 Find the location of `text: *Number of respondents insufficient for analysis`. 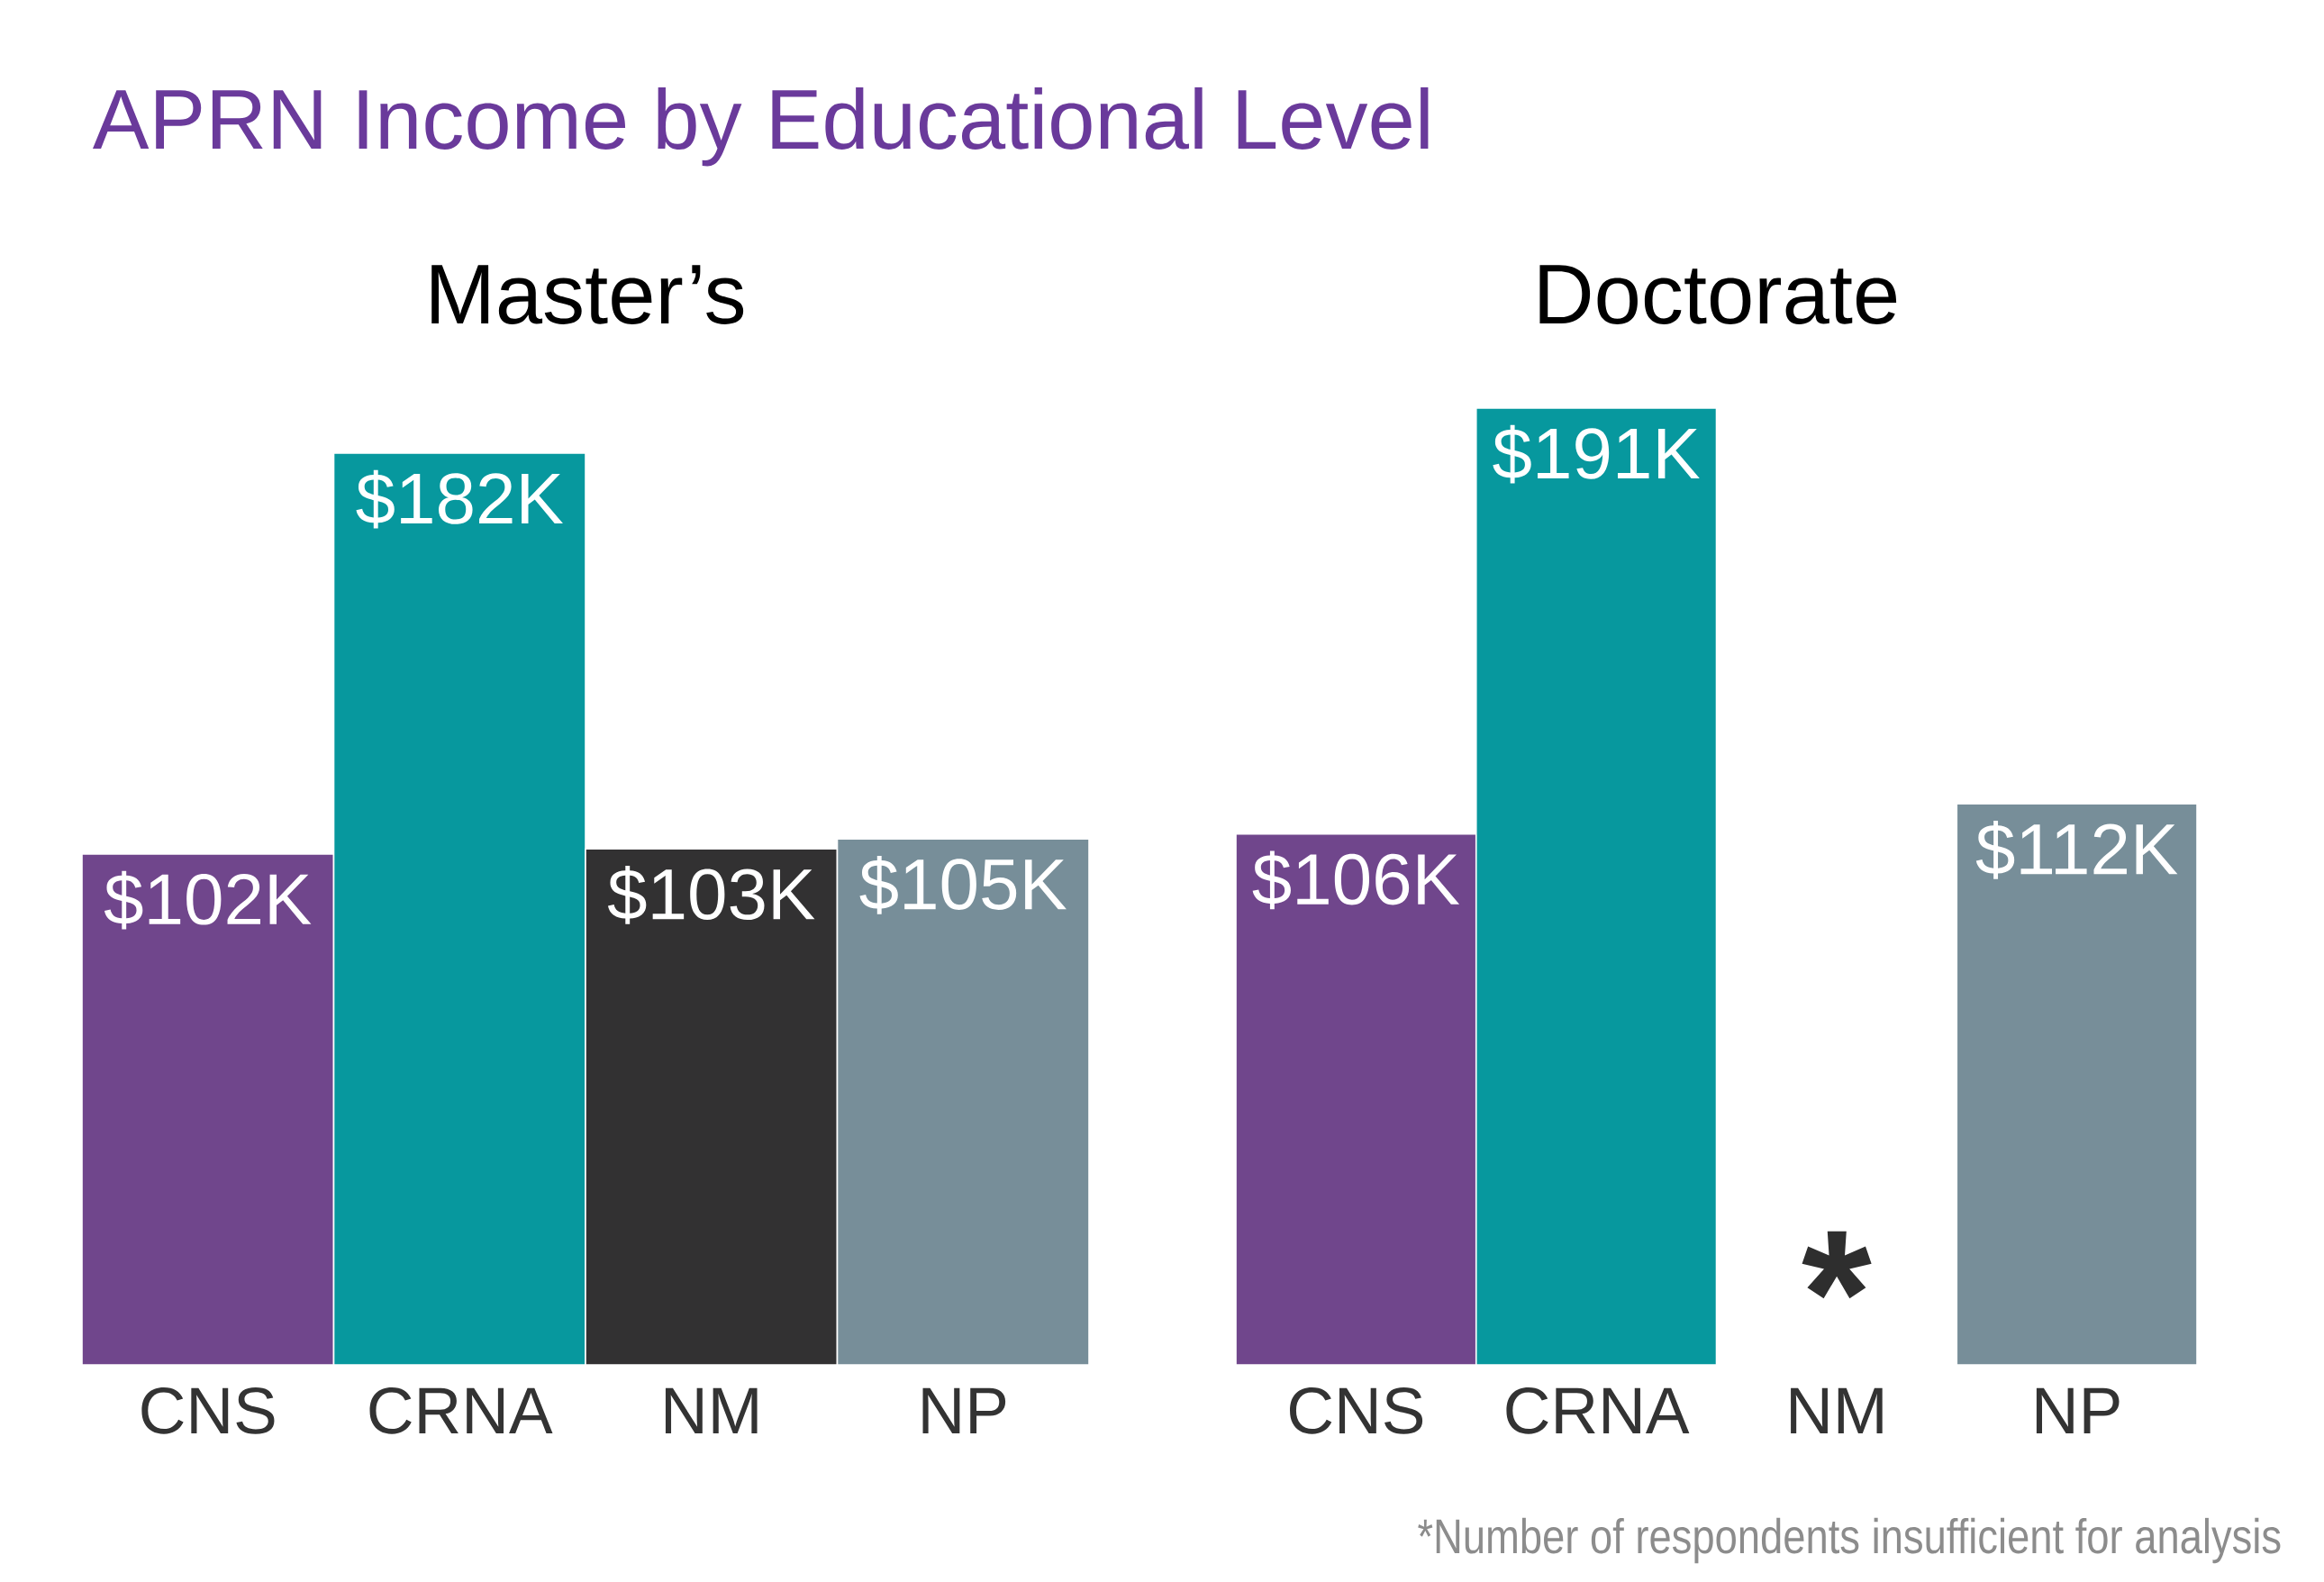

text: *Number of respondents insufficient for analysis is located at coordinates (1850, 1540).